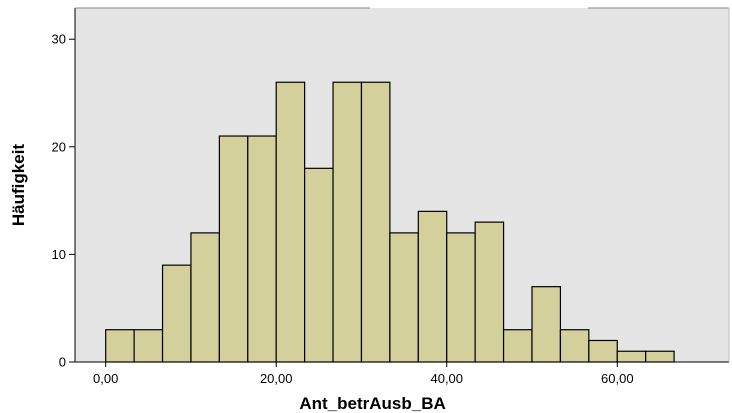  What do you see at coordinates (62, 362) in the screenshot?
I see `y-tick-label: 0` at bounding box center [62, 362].